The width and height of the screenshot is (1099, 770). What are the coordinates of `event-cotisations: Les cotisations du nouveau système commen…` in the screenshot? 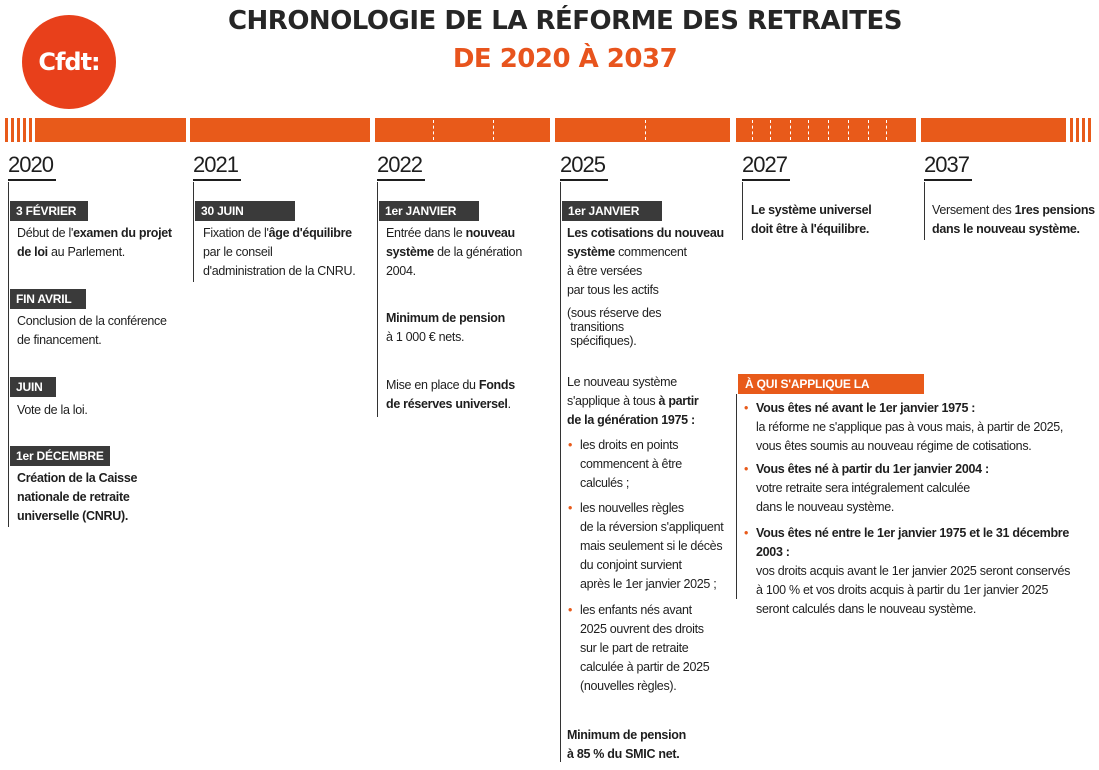 It's located at (645, 261).